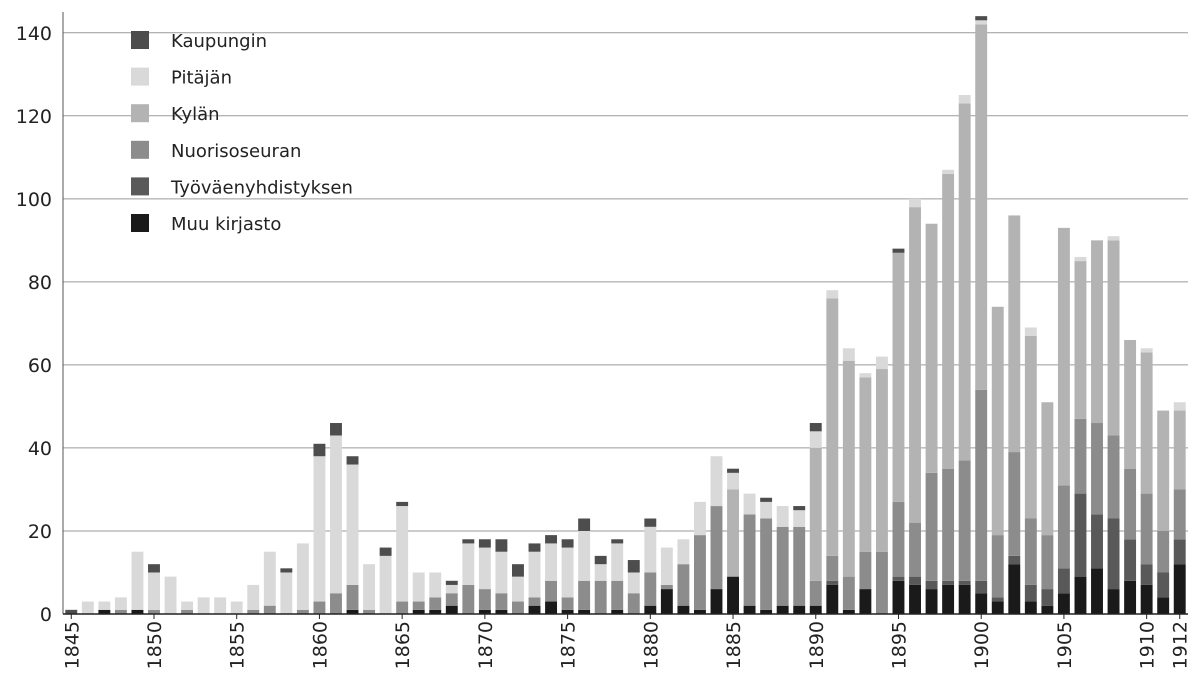 The width and height of the screenshot is (1192, 684). I want to click on bar-segment-1847-muu-kirjasto, so click(104, 611).